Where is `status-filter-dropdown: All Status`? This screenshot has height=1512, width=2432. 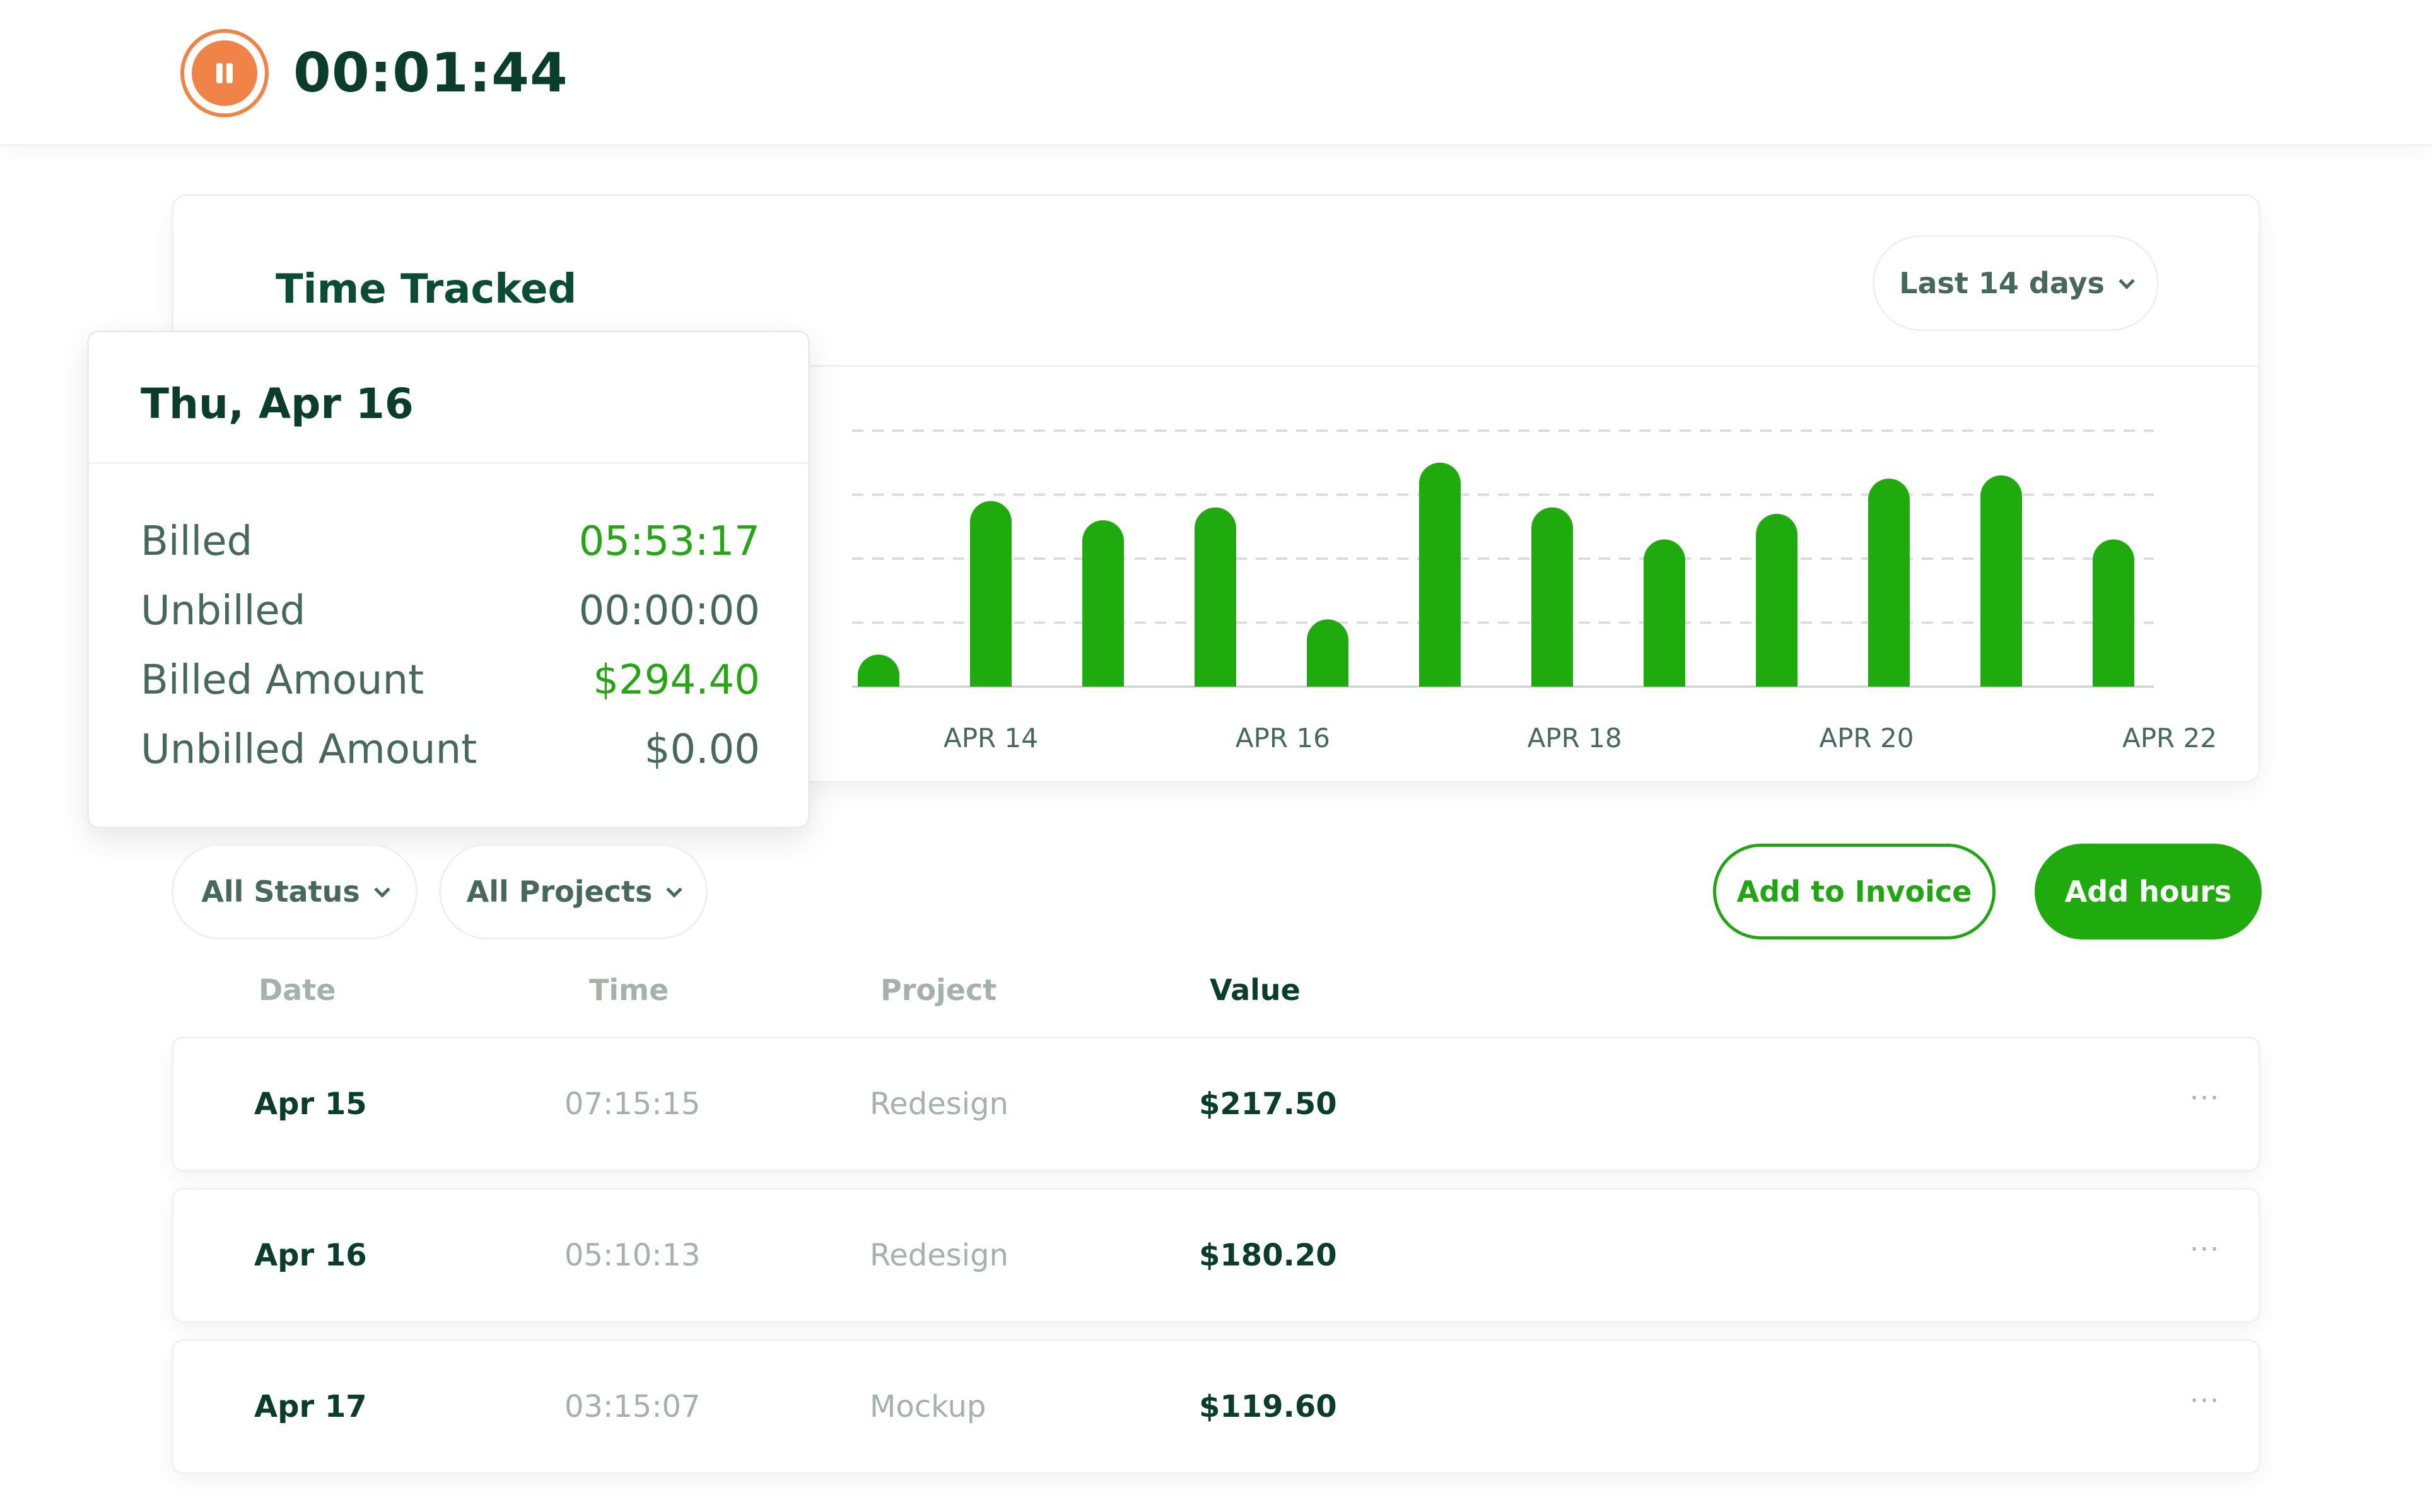
status-filter-dropdown: All Status is located at coordinates (295, 892).